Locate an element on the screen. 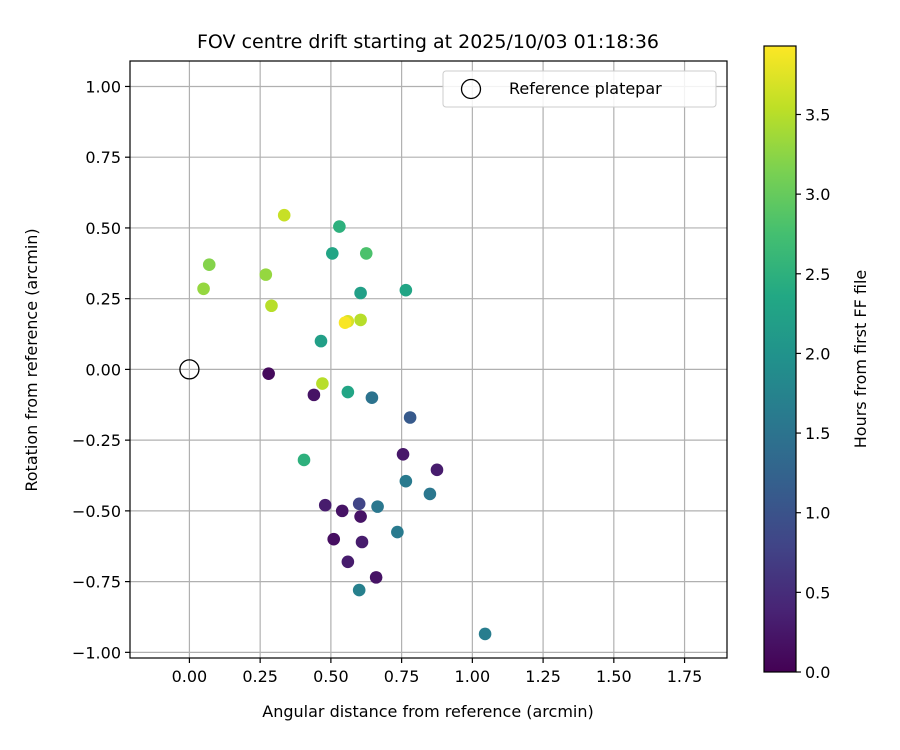 The height and width of the screenshot is (750, 900). legend-box is located at coordinates (579, 89).